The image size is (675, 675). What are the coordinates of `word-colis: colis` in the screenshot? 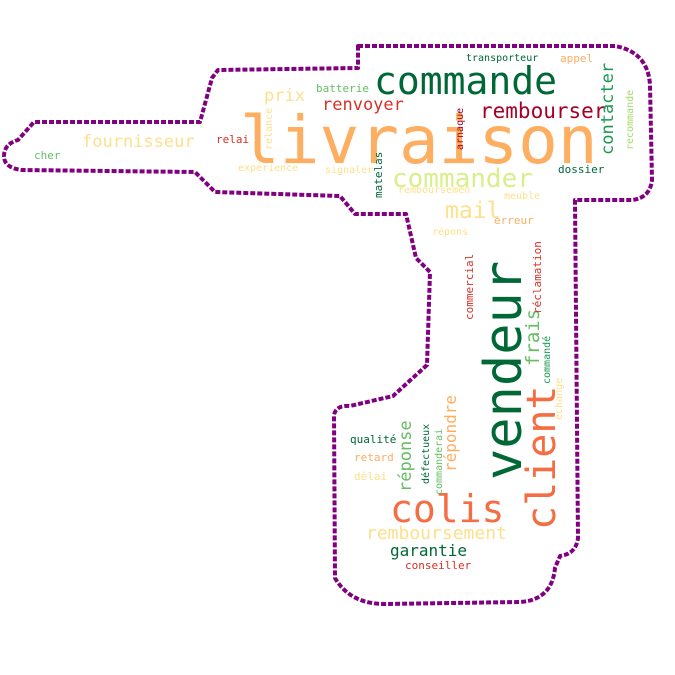 It's located at (447, 509).